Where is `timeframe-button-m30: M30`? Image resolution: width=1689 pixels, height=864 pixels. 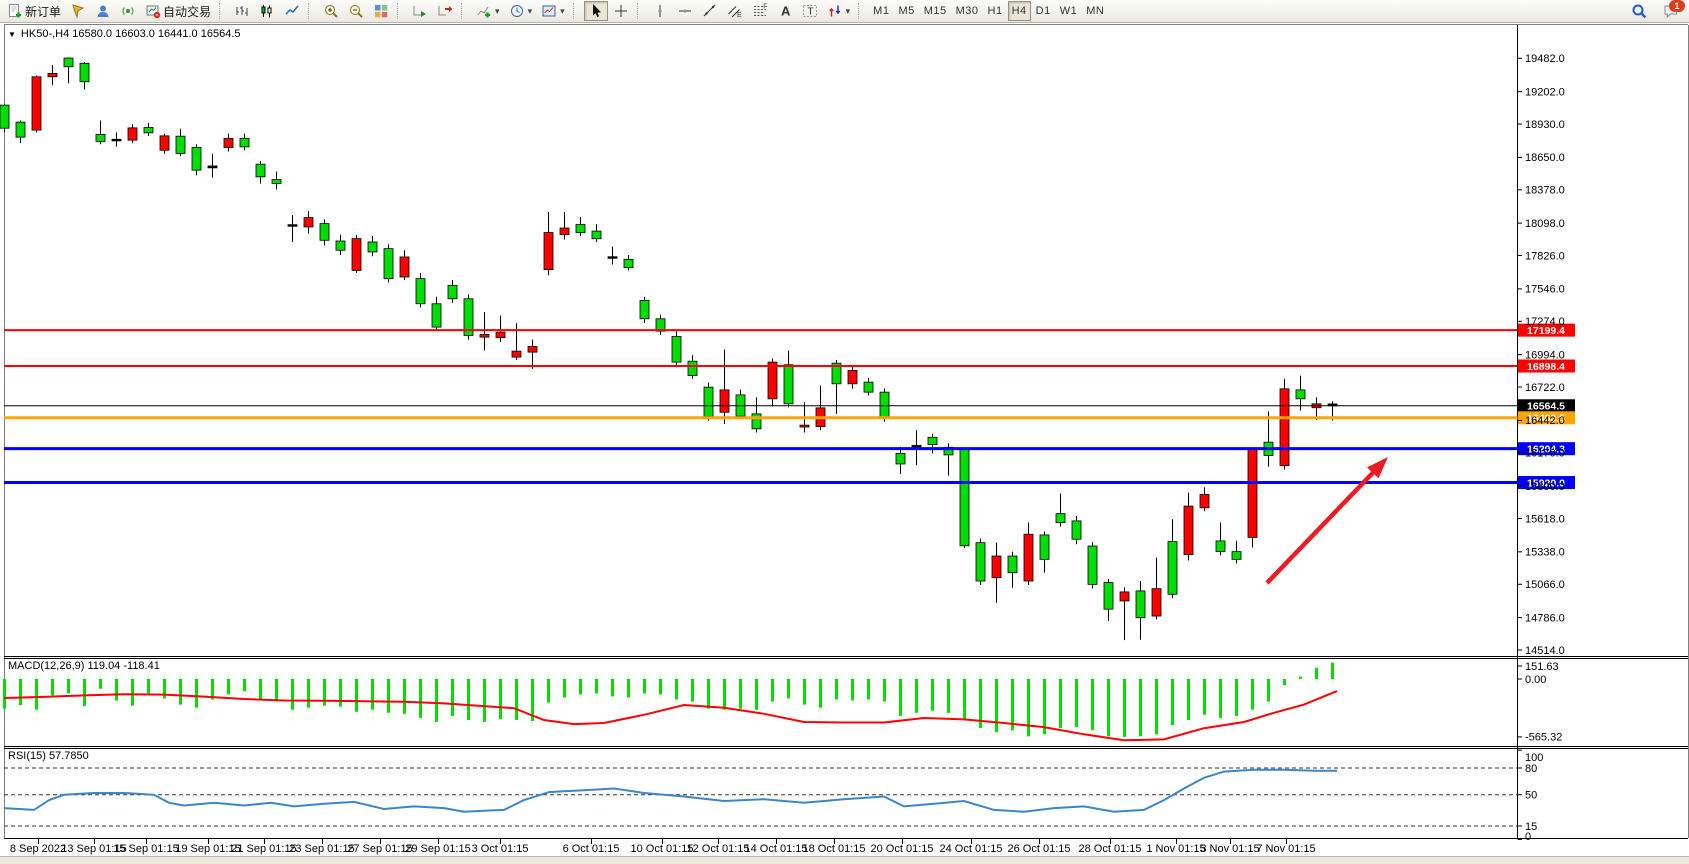 timeframe-button-m30: M30 is located at coordinates (967, 11).